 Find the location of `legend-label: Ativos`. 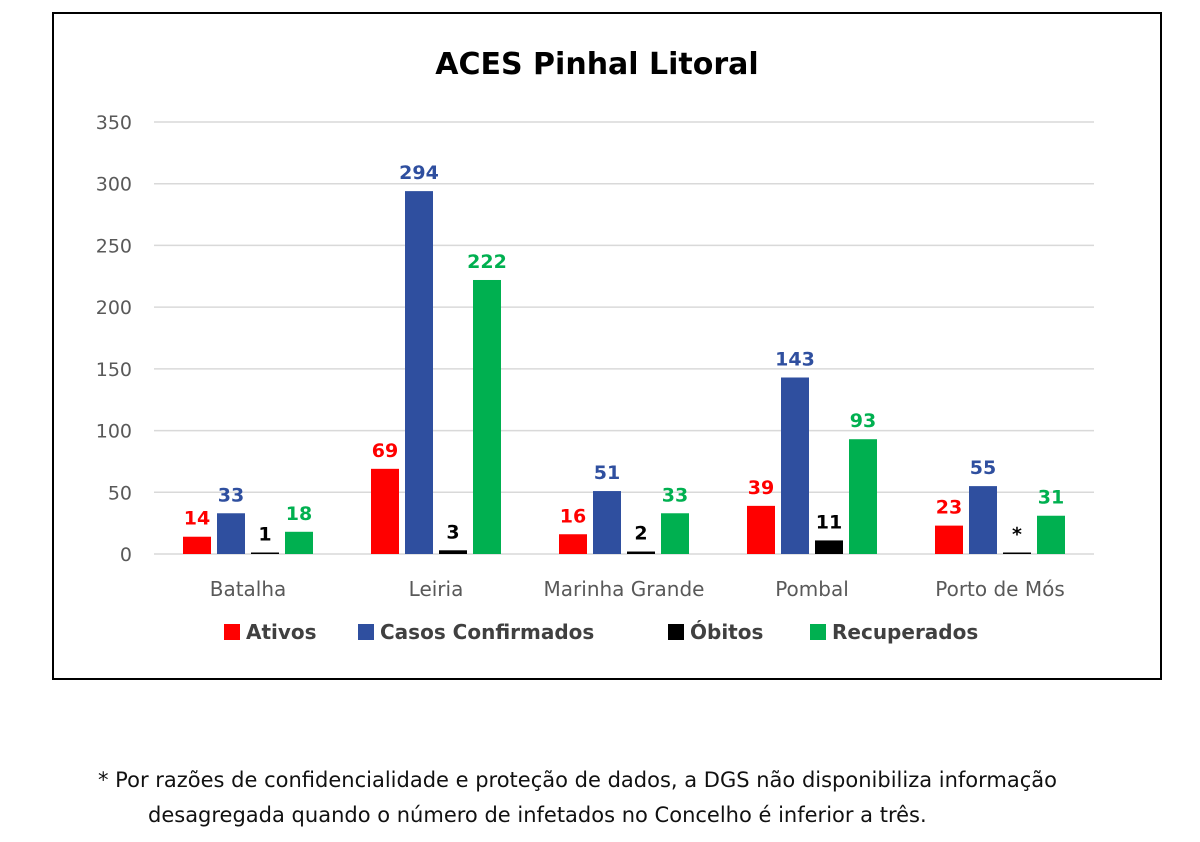

legend-label: Ativos is located at coordinates (281, 632).